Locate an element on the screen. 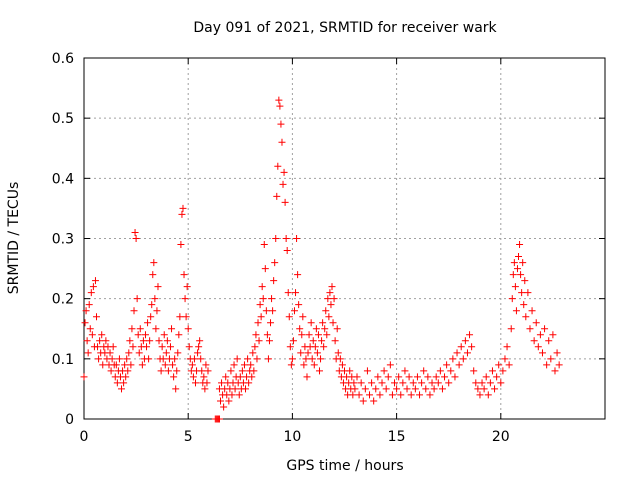  y-tick-label: 0 is located at coordinates (69, 420).